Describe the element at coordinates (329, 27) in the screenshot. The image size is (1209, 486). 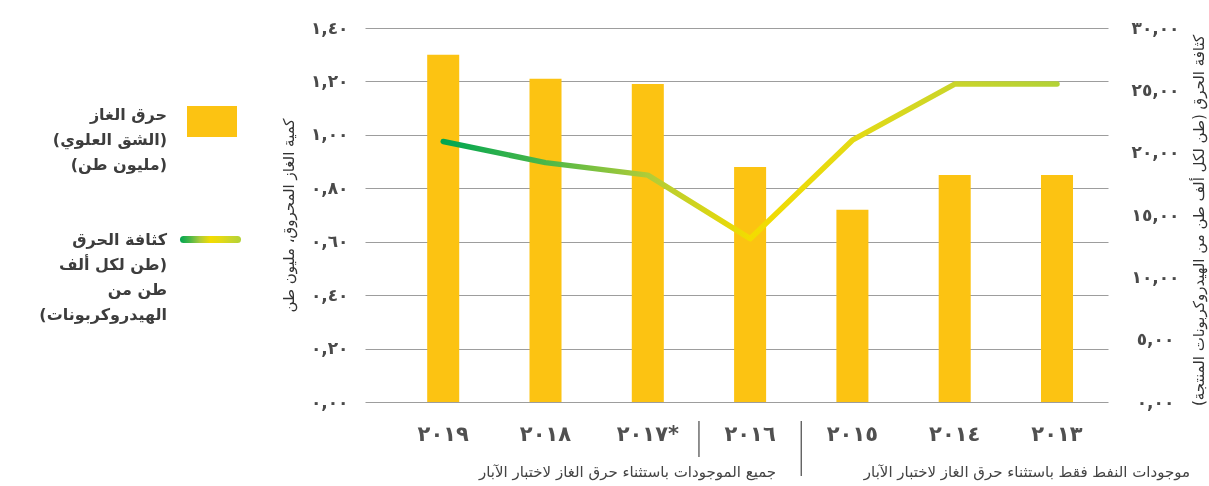
I see `y-tick-label: ١,٤٠` at that location.